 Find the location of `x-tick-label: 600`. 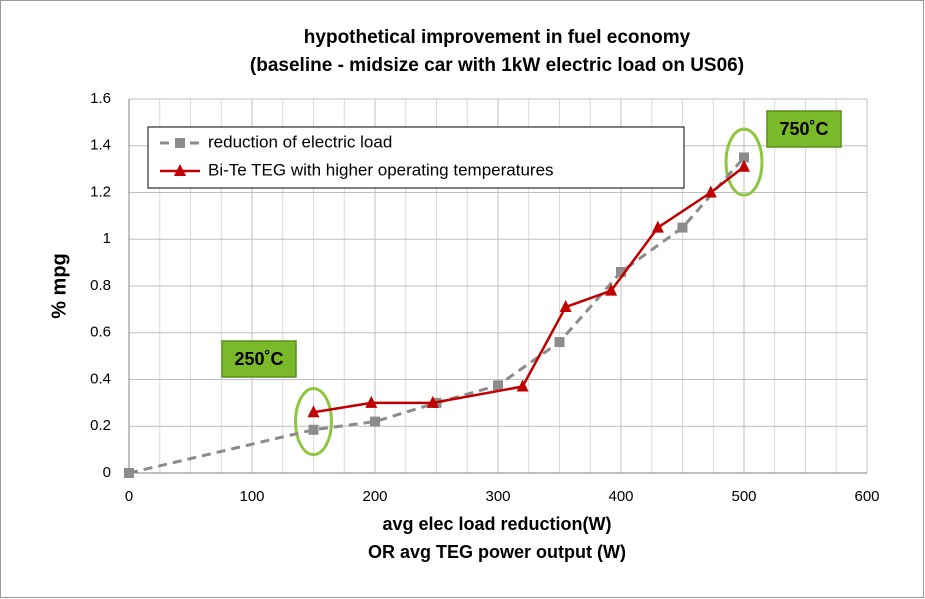

x-tick-label: 600 is located at coordinates (866, 496).